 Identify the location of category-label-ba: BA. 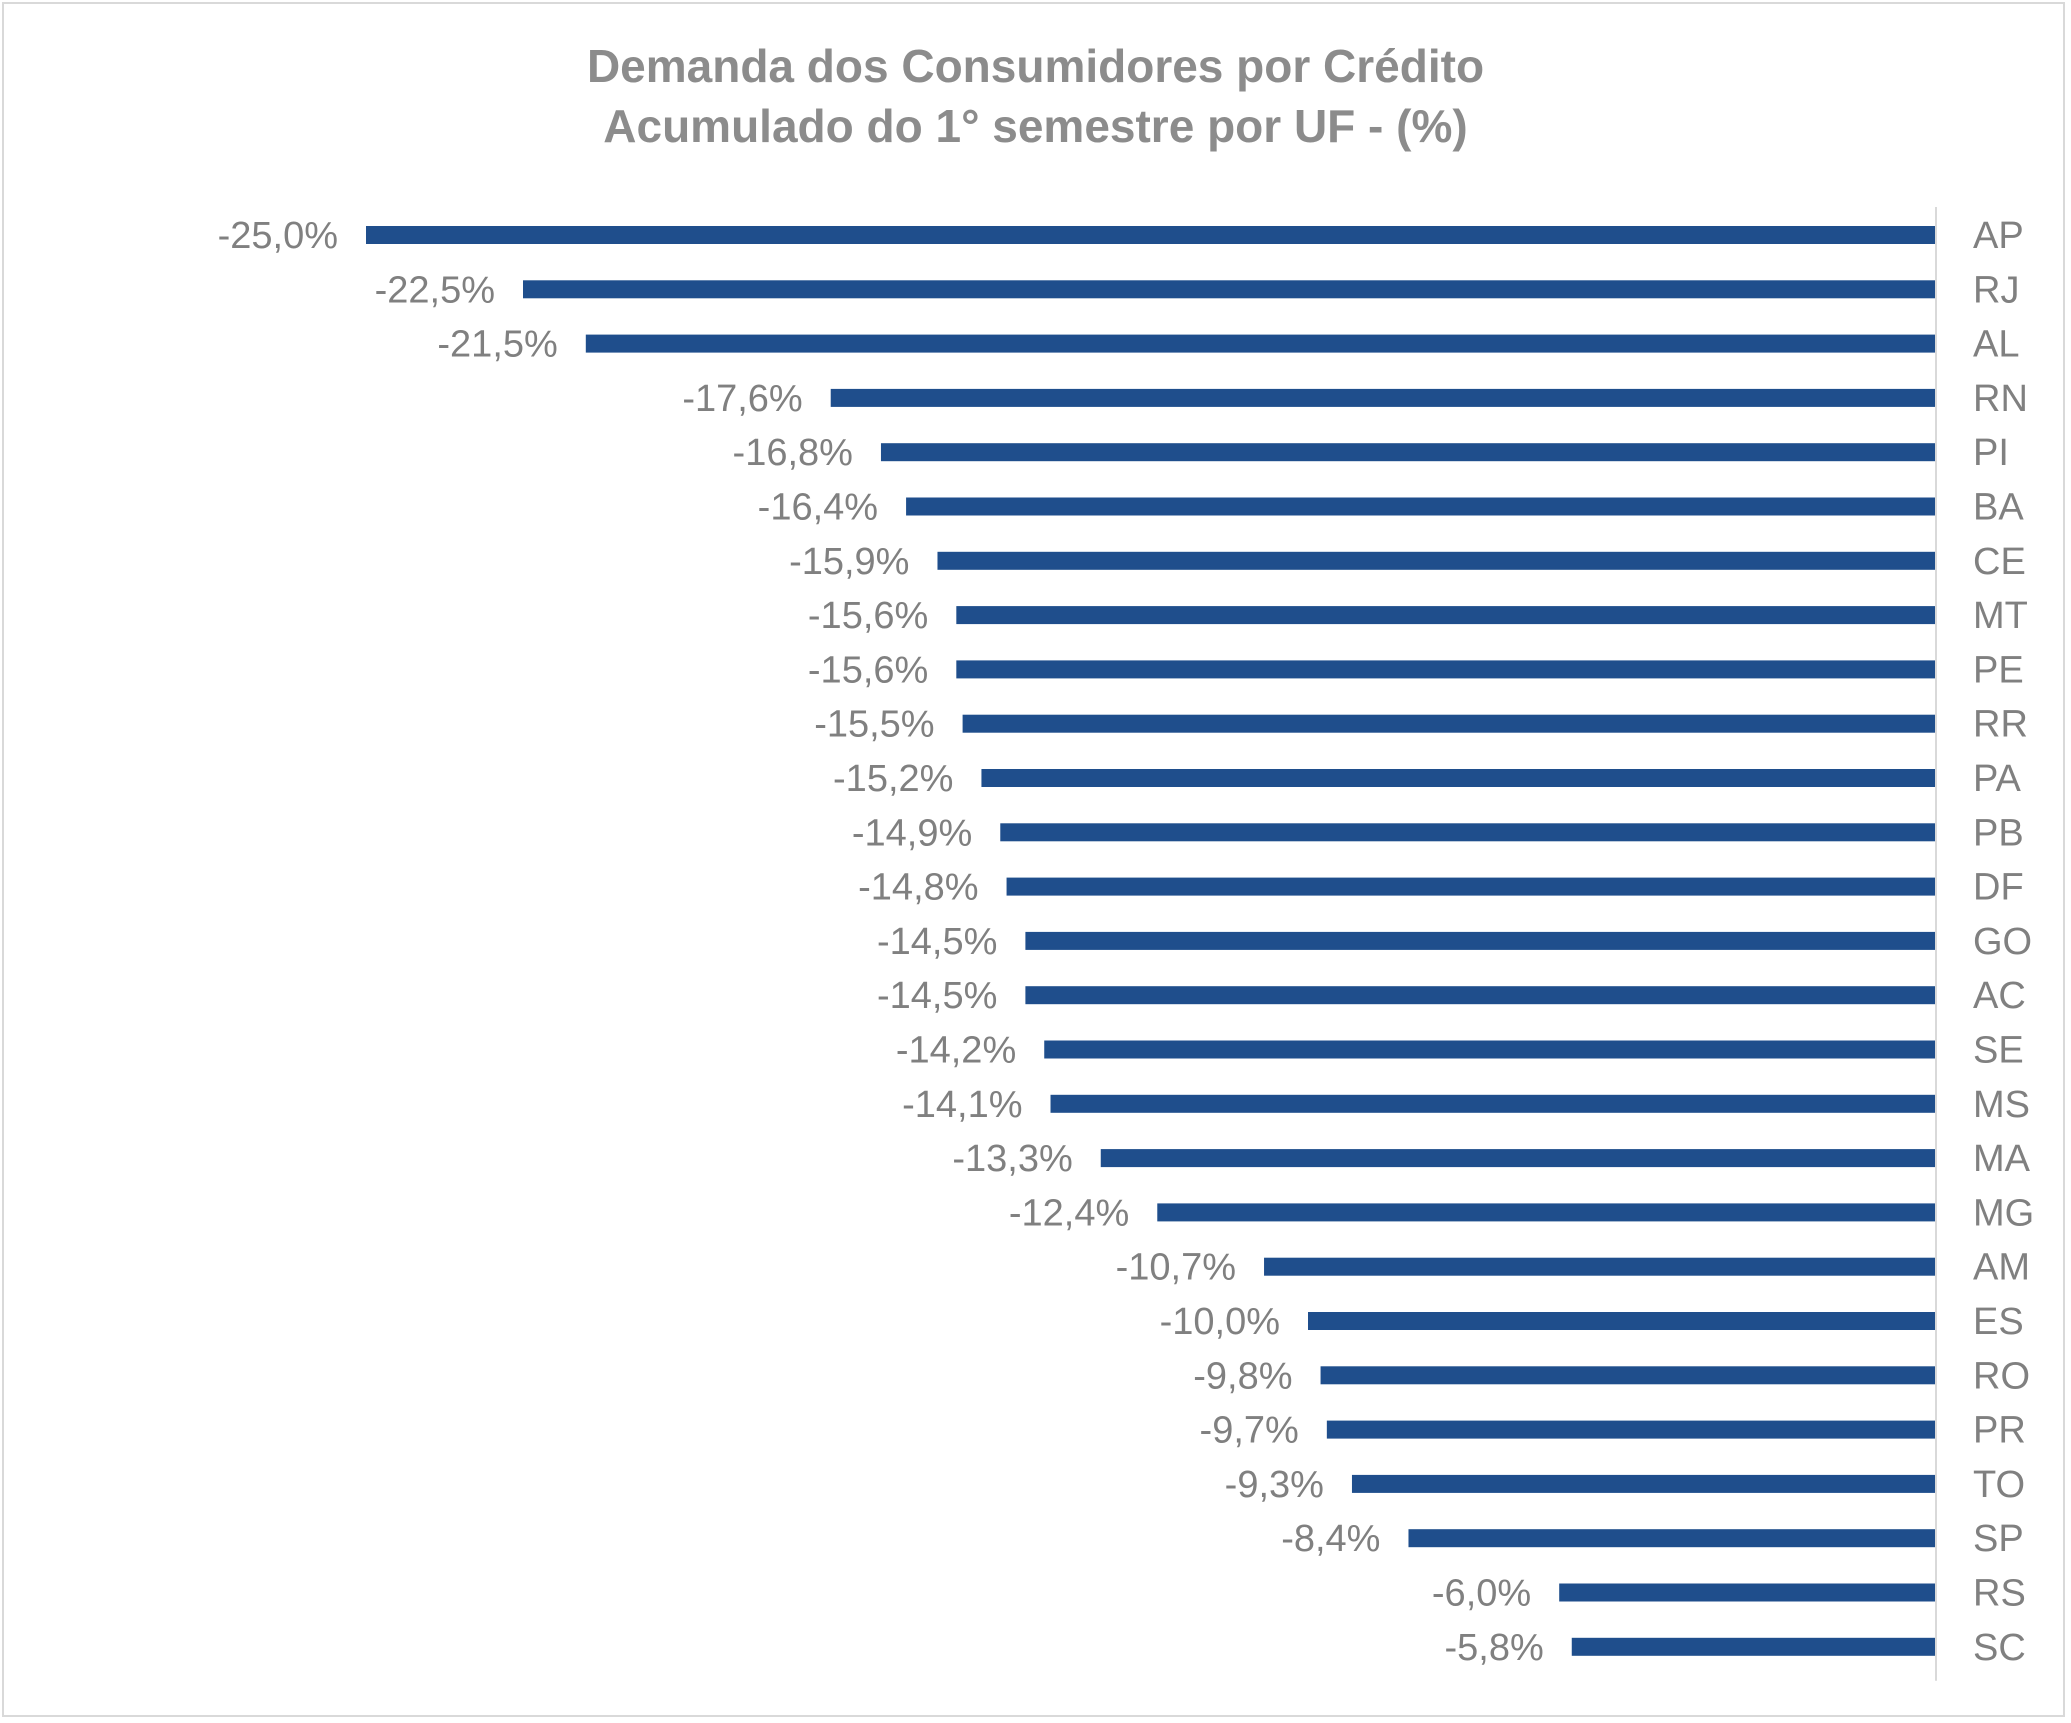
(1998, 508).